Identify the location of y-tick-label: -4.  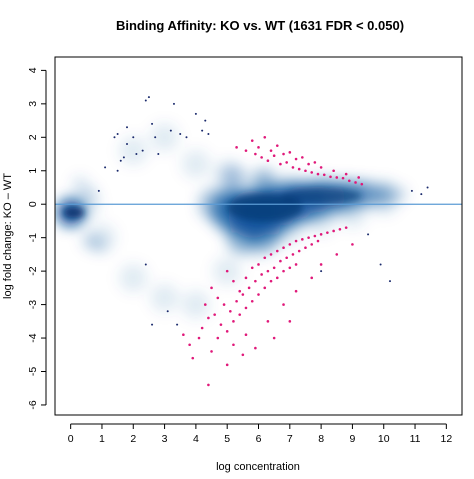
(33, 337).